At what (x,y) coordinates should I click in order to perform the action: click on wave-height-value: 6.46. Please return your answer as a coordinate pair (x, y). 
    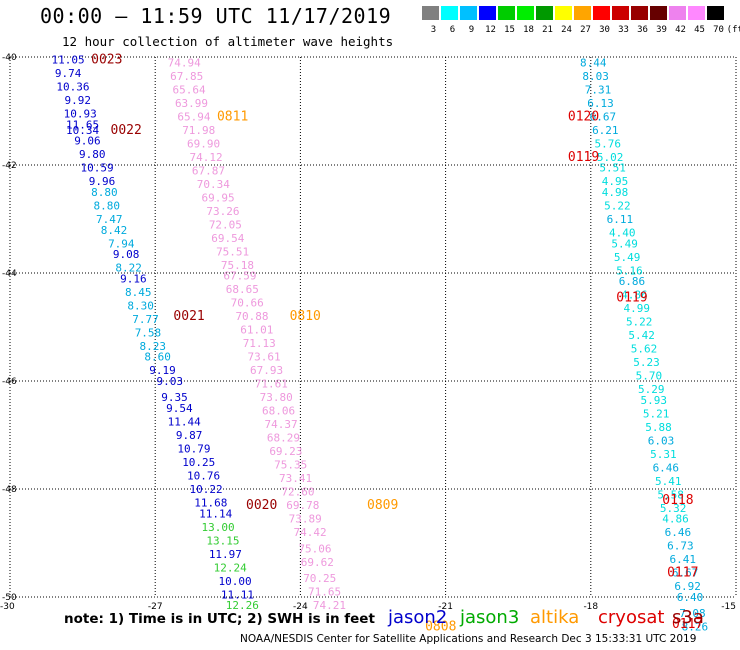
    Looking at the image, I should click on (678, 532).